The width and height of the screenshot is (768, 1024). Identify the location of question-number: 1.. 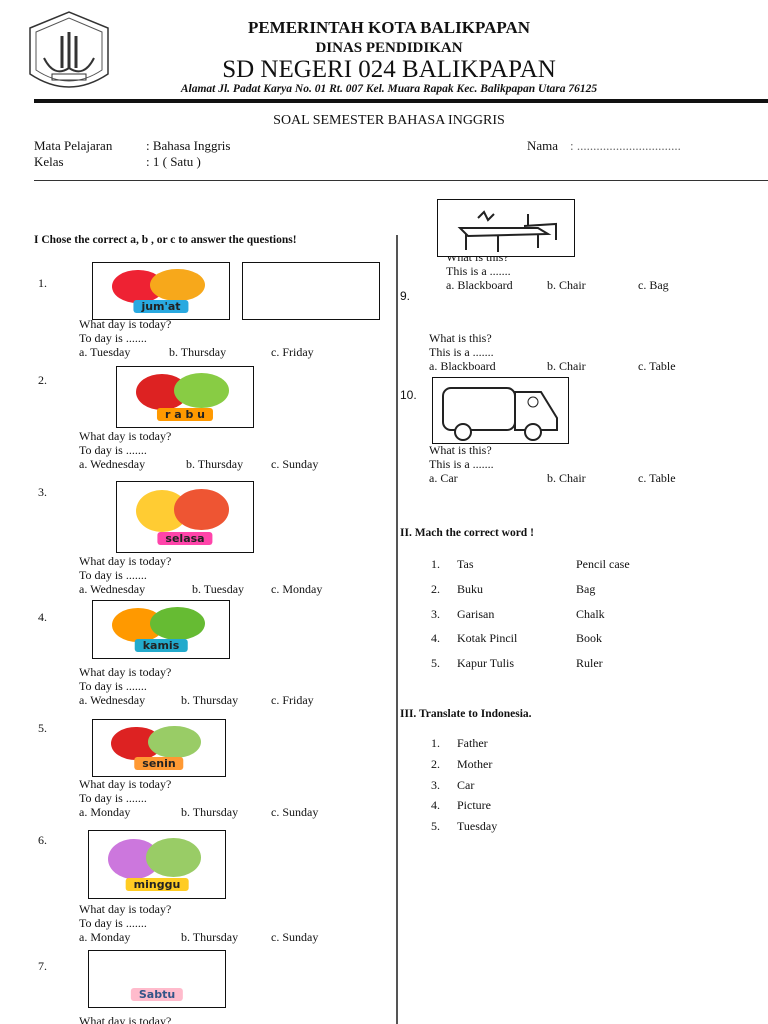
(42, 283).